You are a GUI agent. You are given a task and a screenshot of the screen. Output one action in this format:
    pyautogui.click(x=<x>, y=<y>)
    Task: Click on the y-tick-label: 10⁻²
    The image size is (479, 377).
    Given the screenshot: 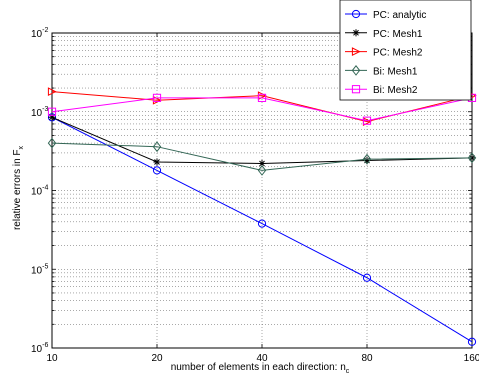 What is the action you would take?
    pyautogui.click(x=39, y=33)
    